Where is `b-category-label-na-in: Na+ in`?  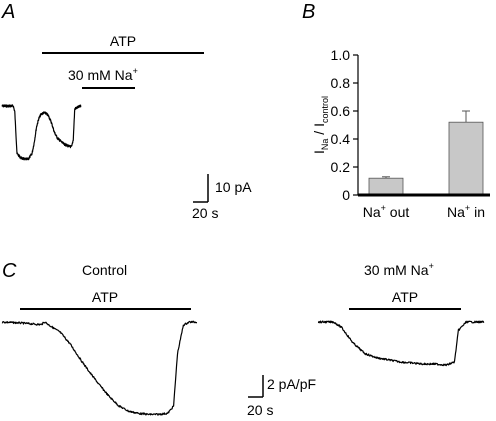
b-category-label-na-in: Na+ in is located at coordinates (466, 211).